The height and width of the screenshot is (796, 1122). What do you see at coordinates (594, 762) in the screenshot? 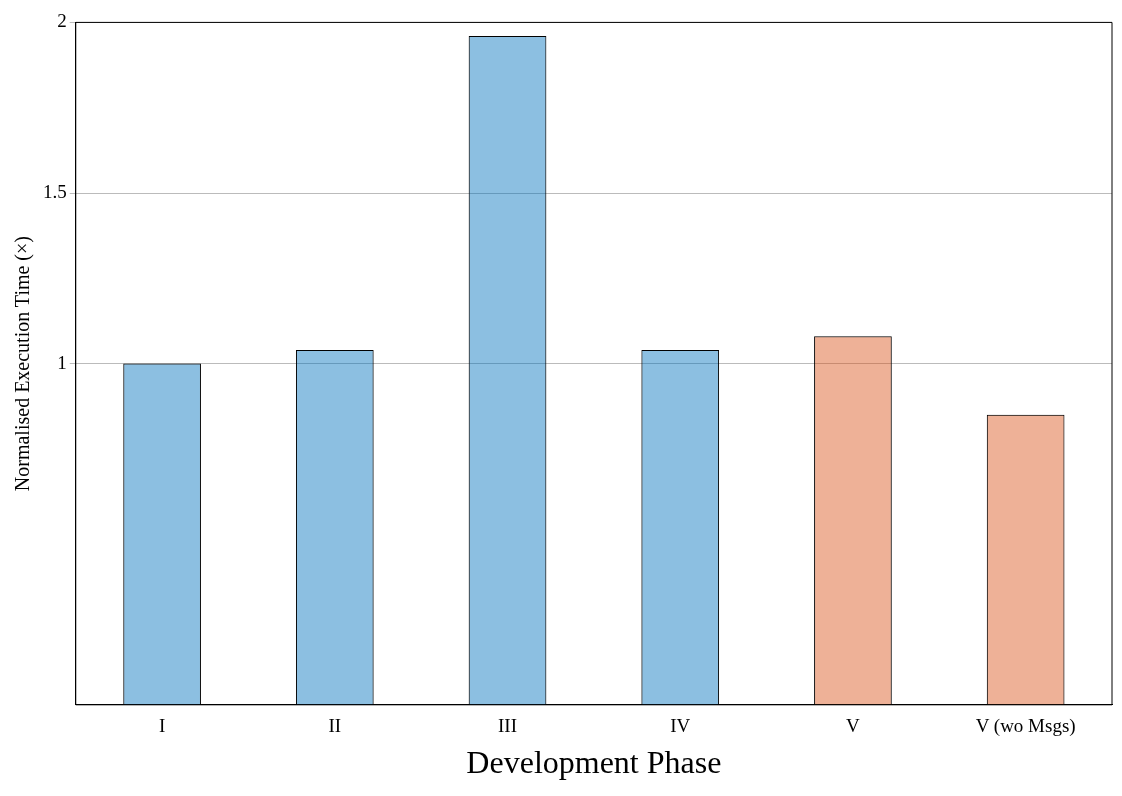
I see `x-axis-title: Development Phase` at bounding box center [594, 762].